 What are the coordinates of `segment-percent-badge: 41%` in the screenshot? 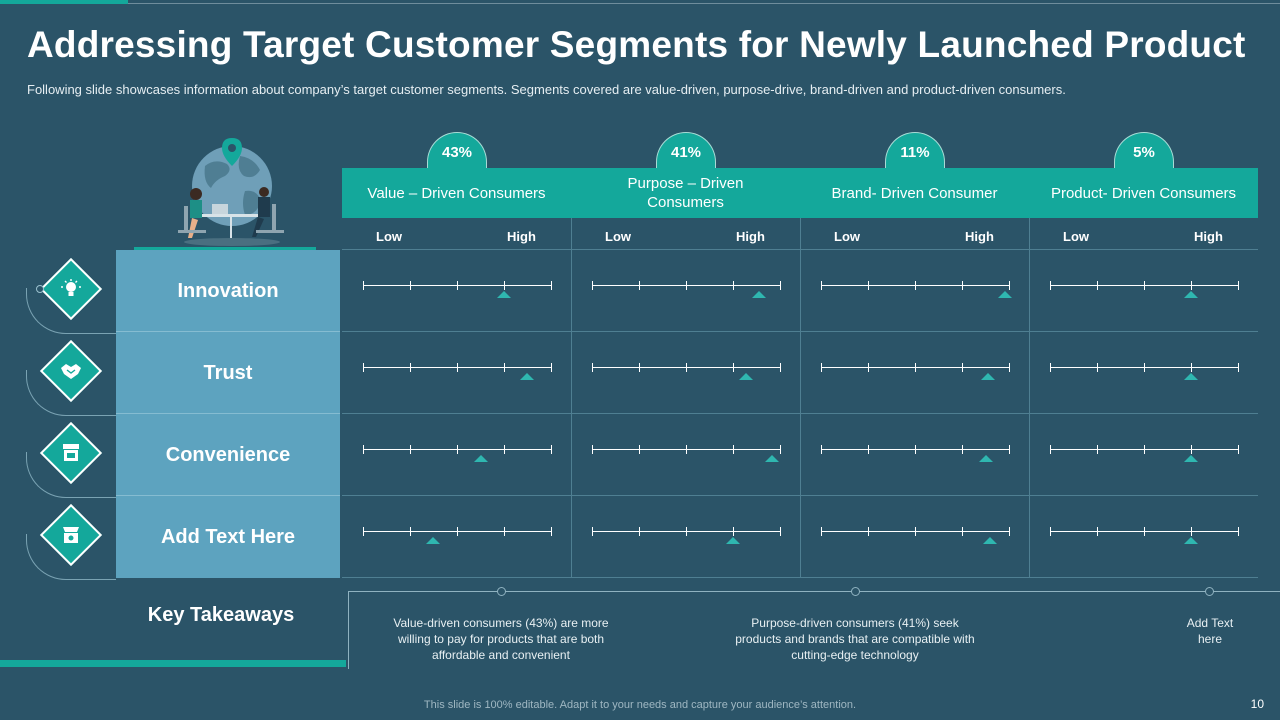 It's located at (686, 150).